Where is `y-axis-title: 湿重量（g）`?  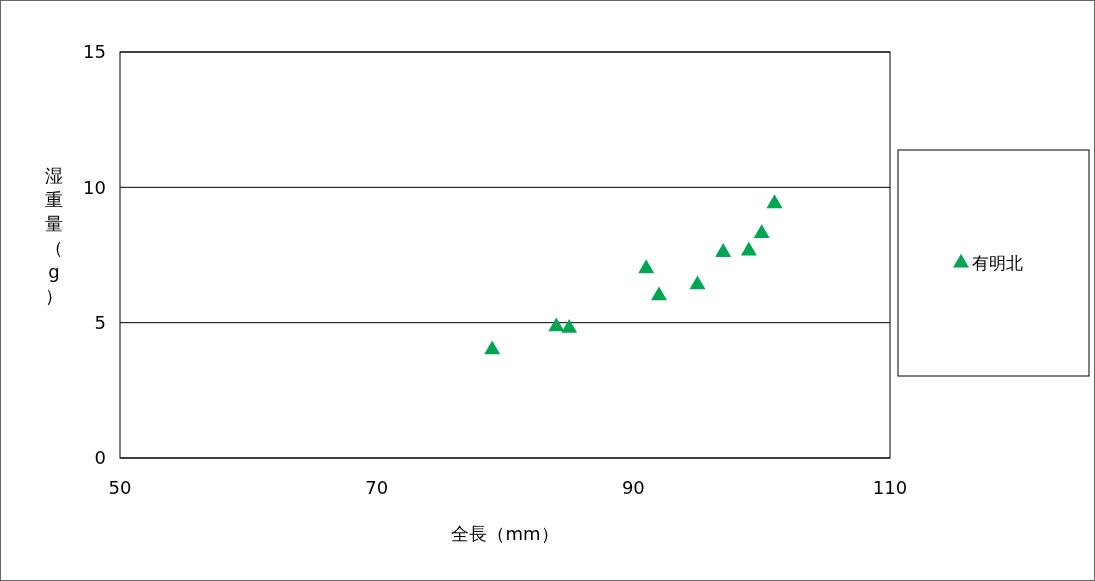 y-axis-title: 湿重量（g） is located at coordinates (54, 235).